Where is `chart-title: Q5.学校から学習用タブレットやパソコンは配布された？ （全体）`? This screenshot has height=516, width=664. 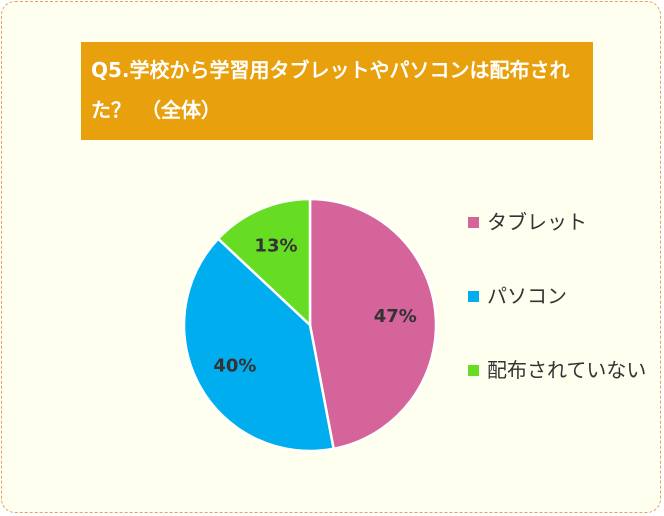 chart-title: Q5.学校から学習用タブレットやパソコンは配布された？ （全体） is located at coordinates (337, 91).